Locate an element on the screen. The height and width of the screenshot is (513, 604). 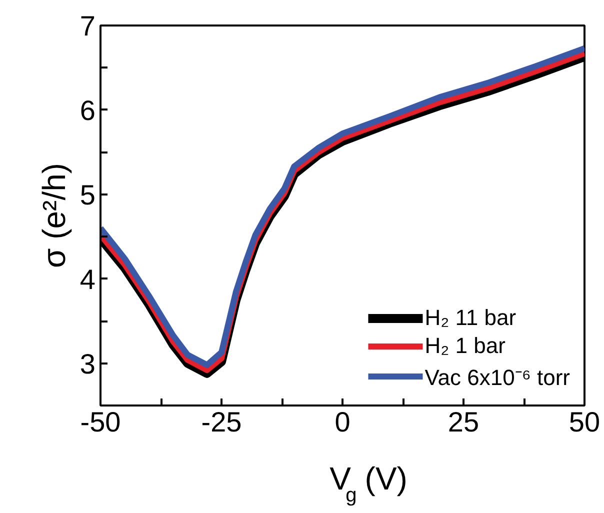
legend-label: H₂ 11 bar is located at coordinates (470, 318).